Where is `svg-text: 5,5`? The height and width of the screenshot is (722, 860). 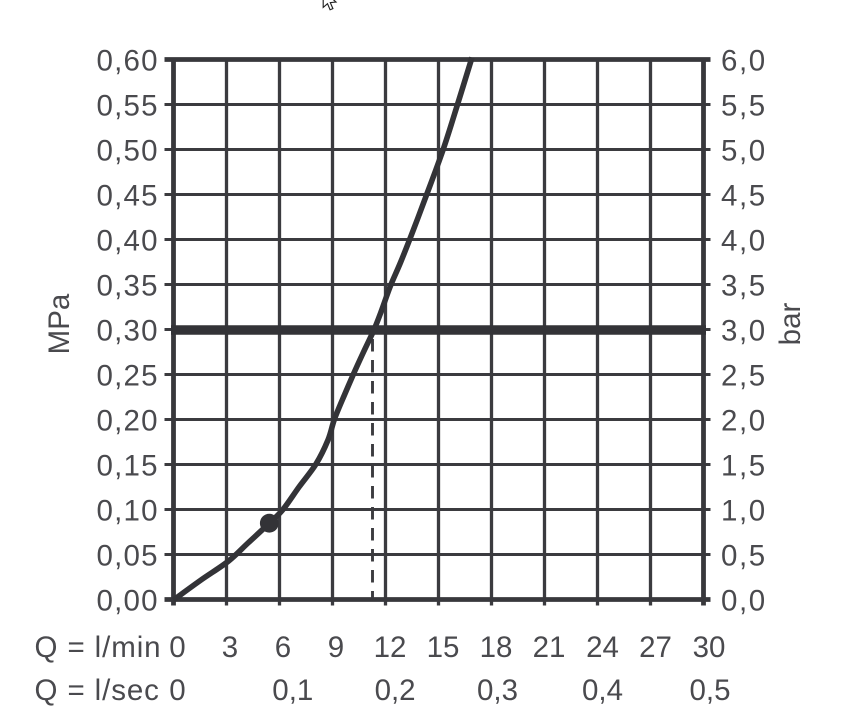 svg-text: 5,5 is located at coordinates (744, 105).